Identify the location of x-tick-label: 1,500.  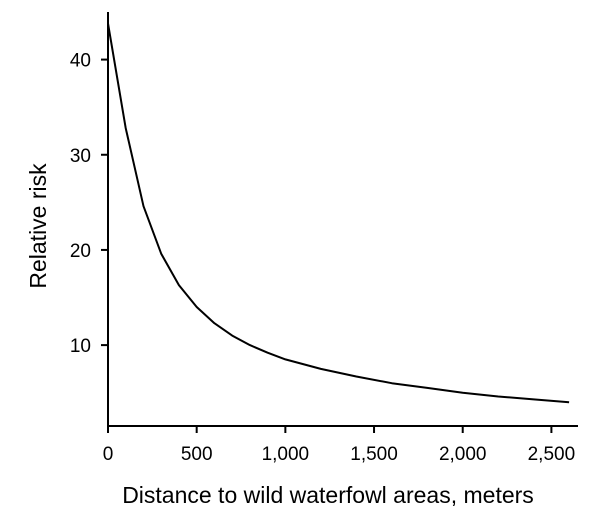
(374, 454).